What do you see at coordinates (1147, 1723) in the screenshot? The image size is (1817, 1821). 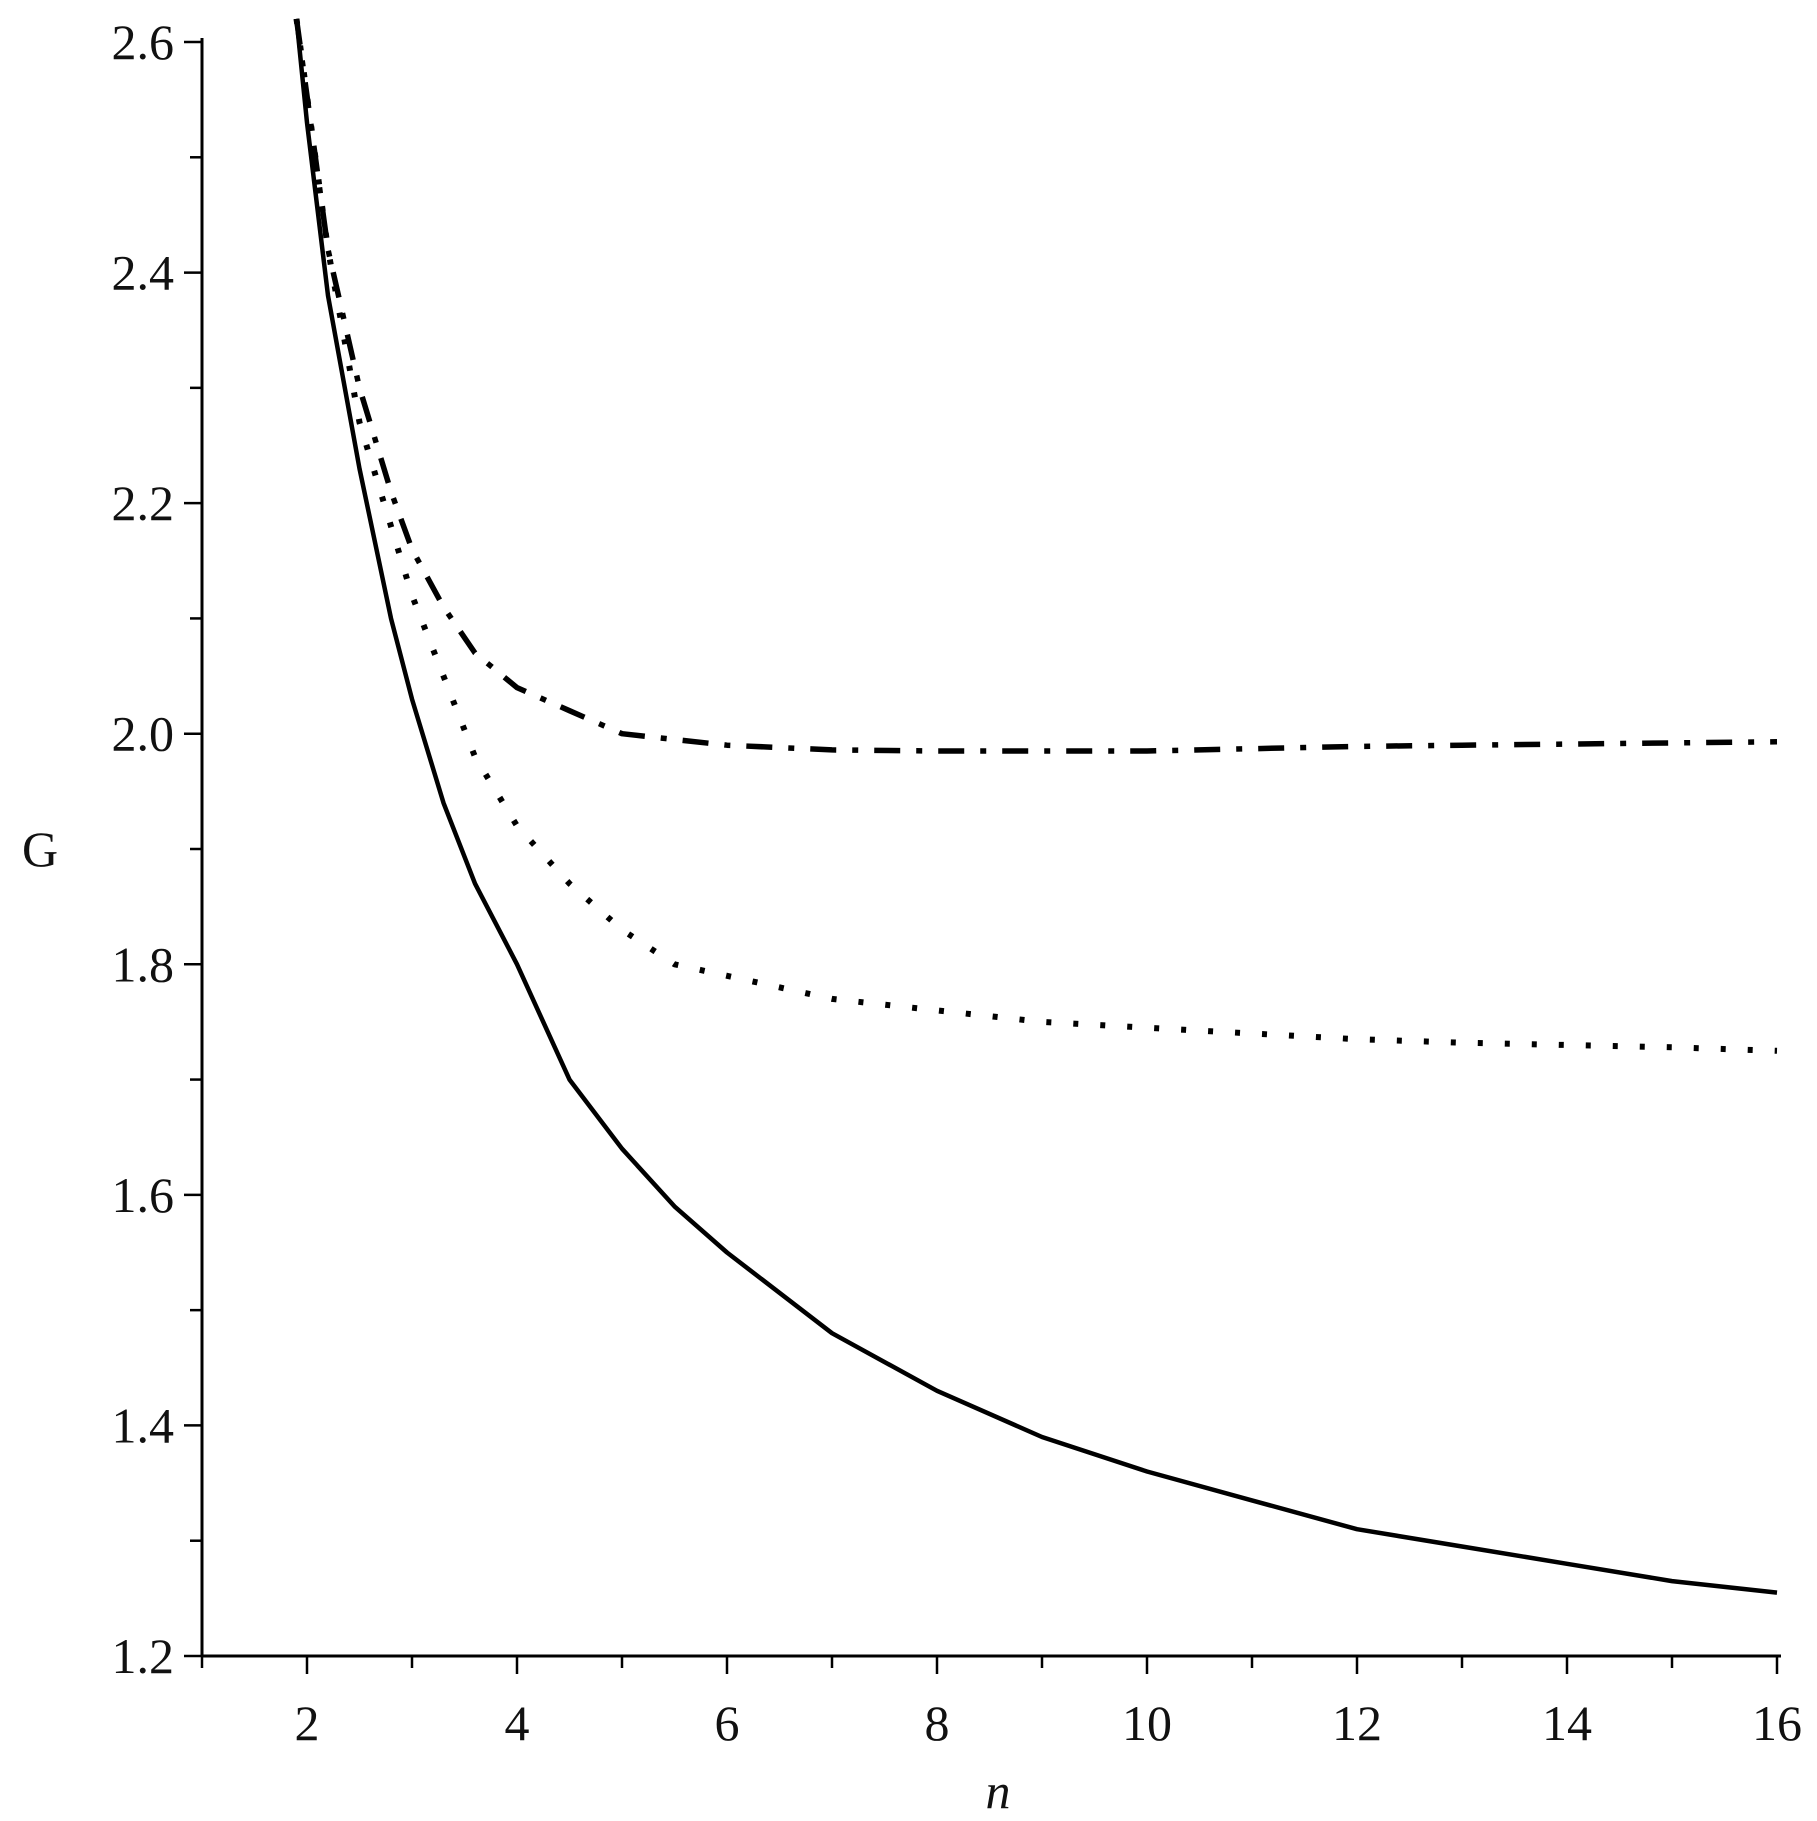 I see `x-tick-label: 10` at bounding box center [1147, 1723].